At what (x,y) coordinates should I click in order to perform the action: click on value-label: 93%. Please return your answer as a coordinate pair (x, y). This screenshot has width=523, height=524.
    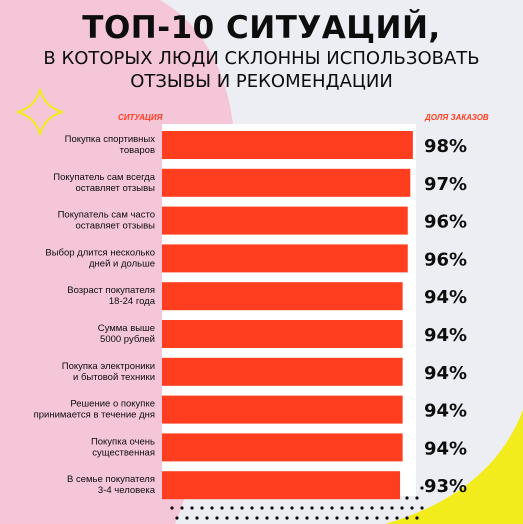
    Looking at the image, I should click on (445, 486).